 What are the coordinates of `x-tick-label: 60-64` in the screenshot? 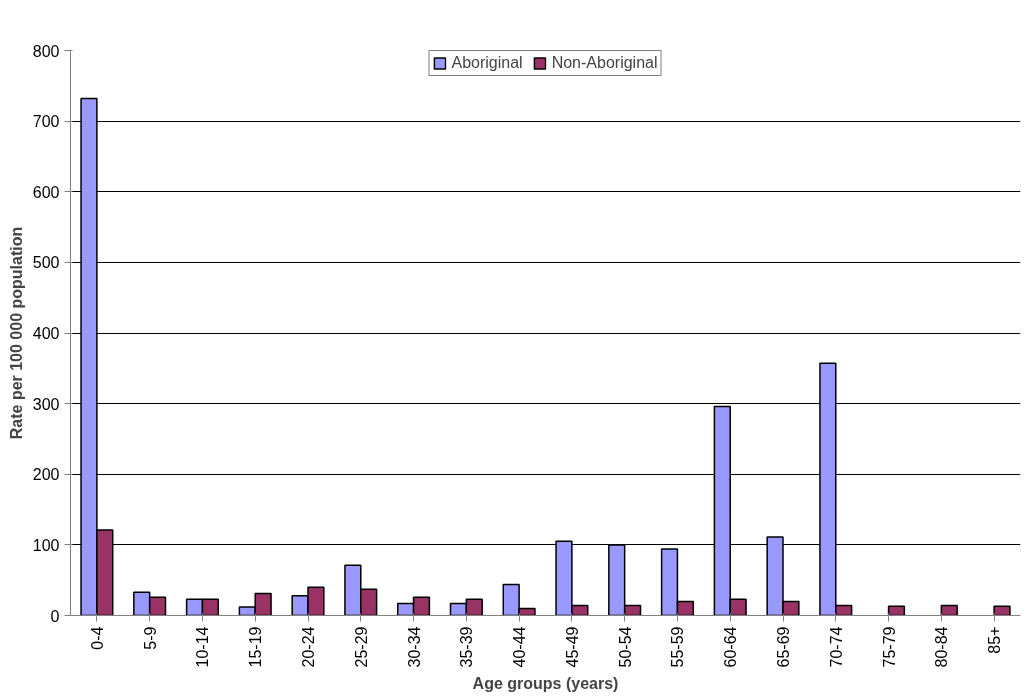 It's located at (731, 647).